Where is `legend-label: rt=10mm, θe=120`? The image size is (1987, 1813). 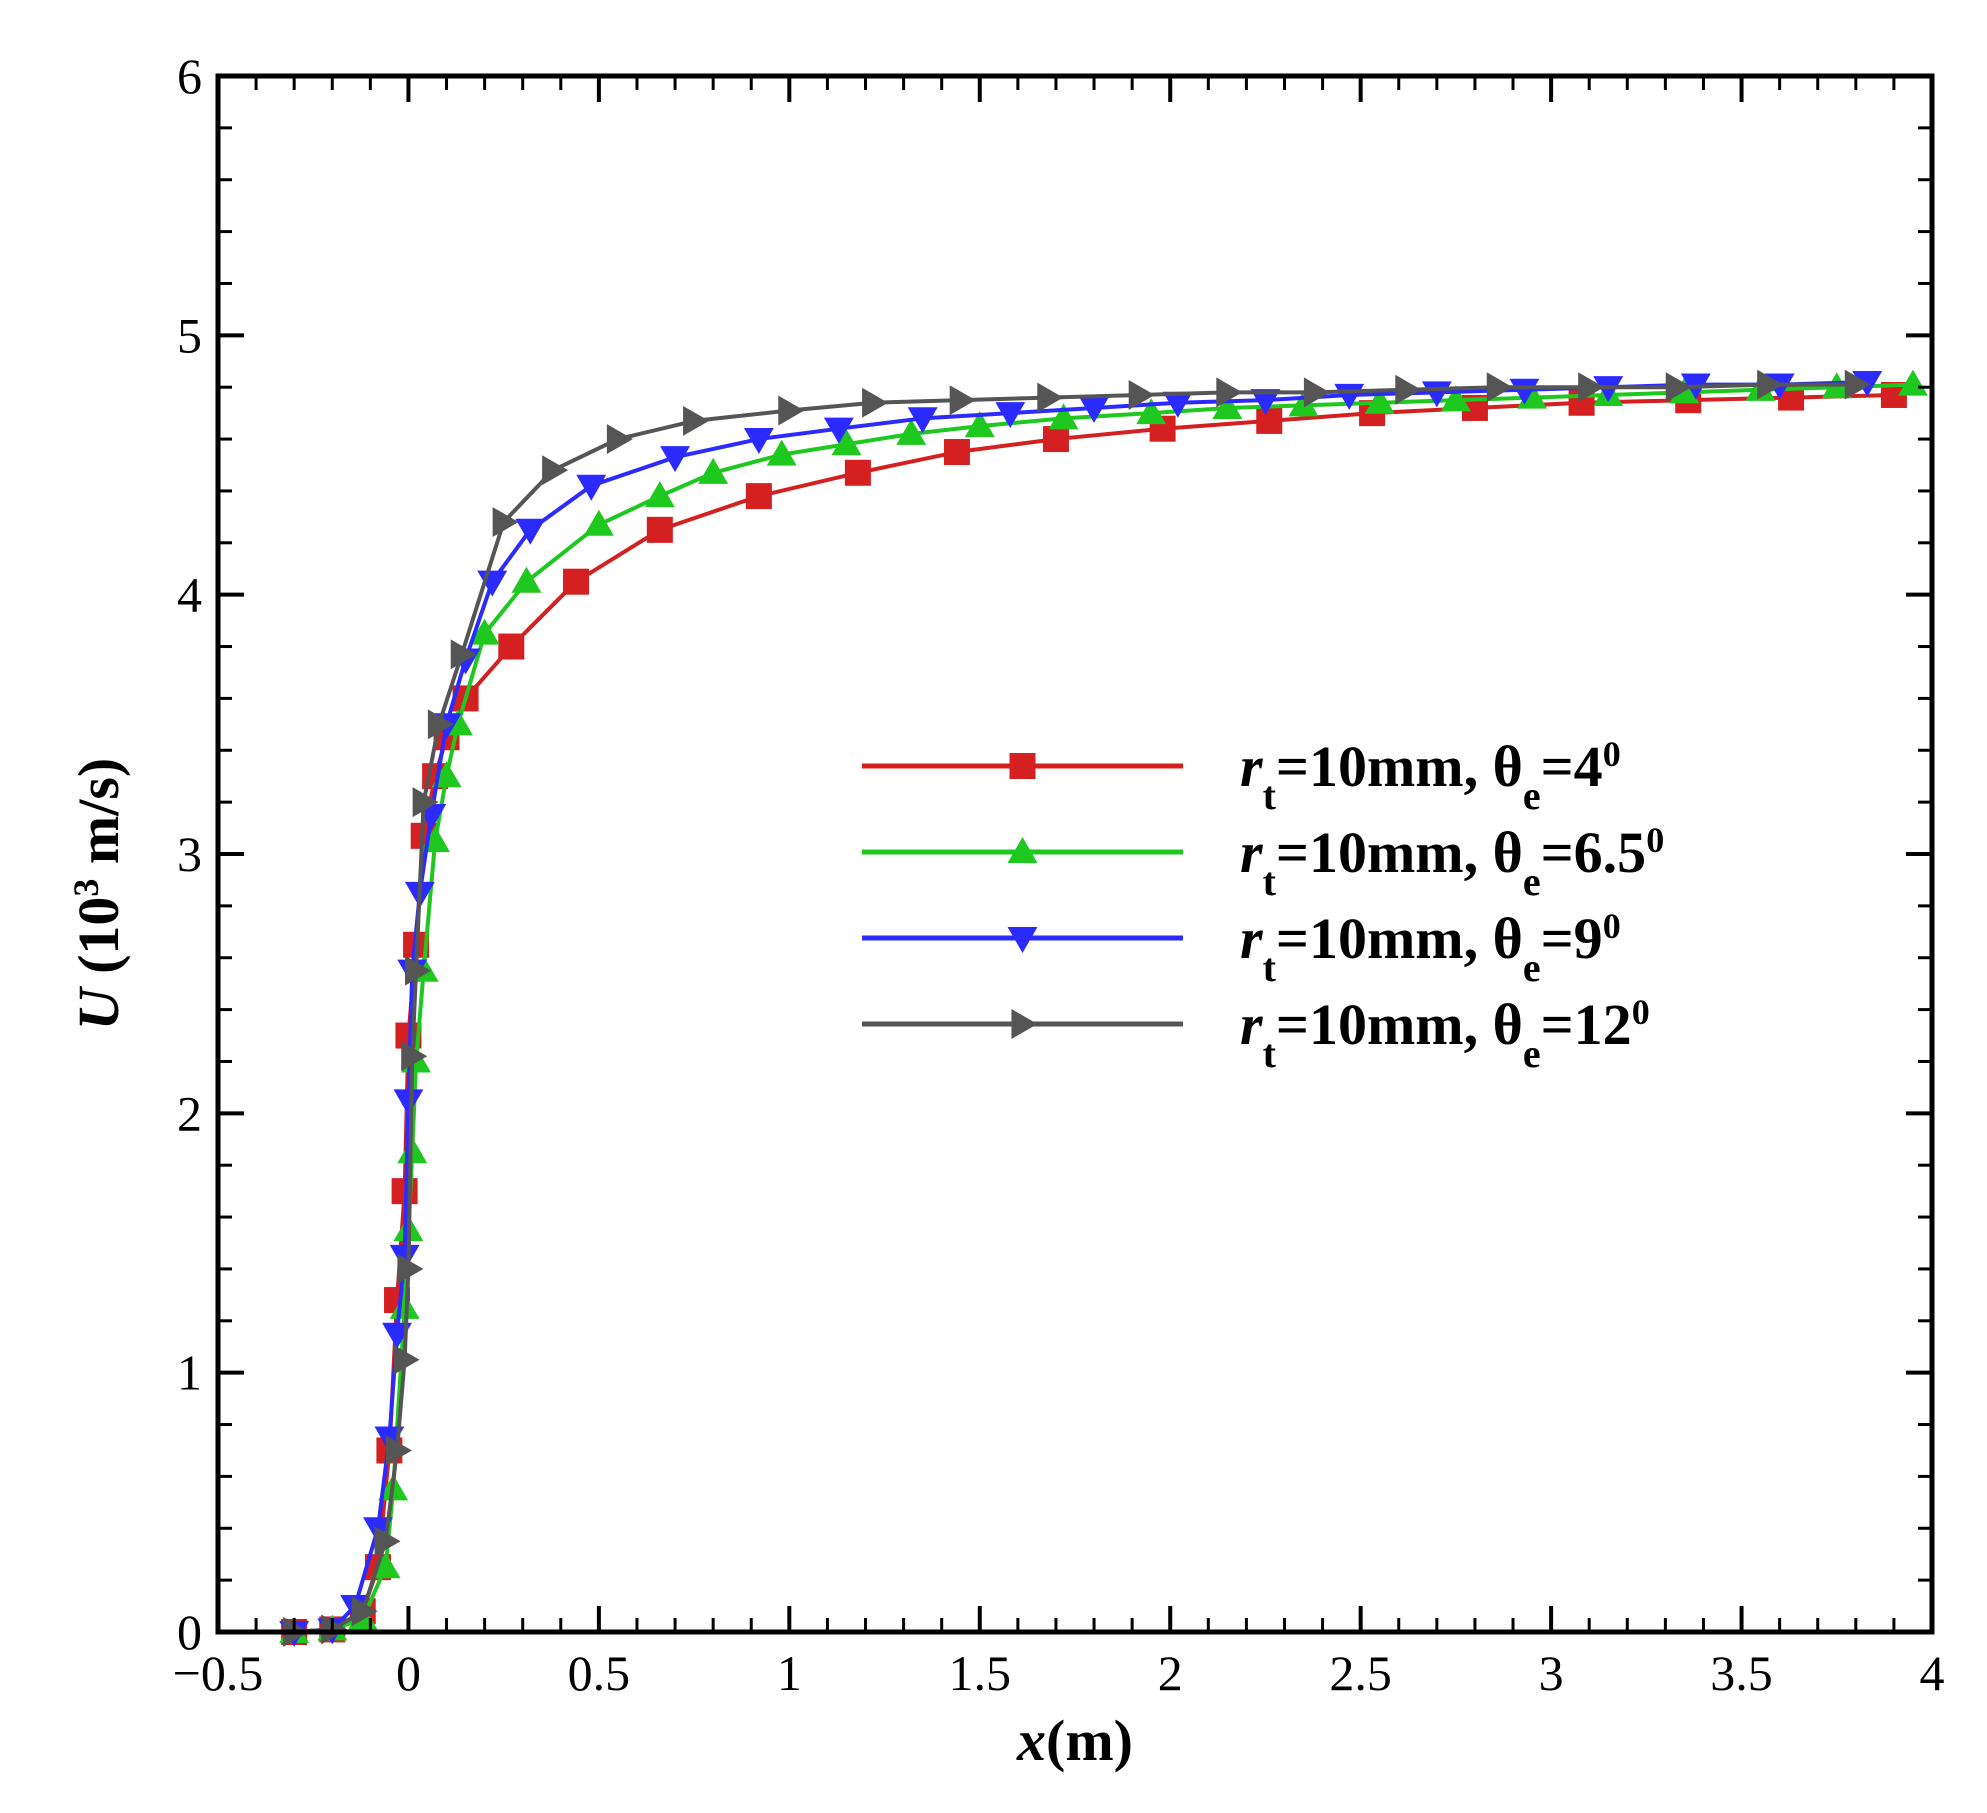
legend-label: rt=10mm, θe=120 is located at coordinates (1445, 1034).